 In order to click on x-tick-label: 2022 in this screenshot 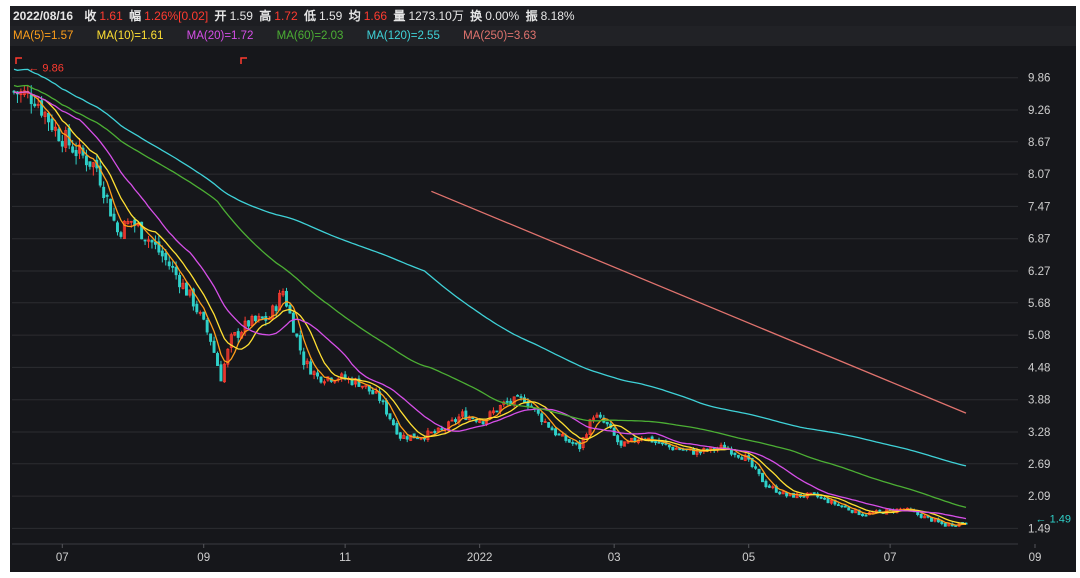, I will do `click(480, 558)`.